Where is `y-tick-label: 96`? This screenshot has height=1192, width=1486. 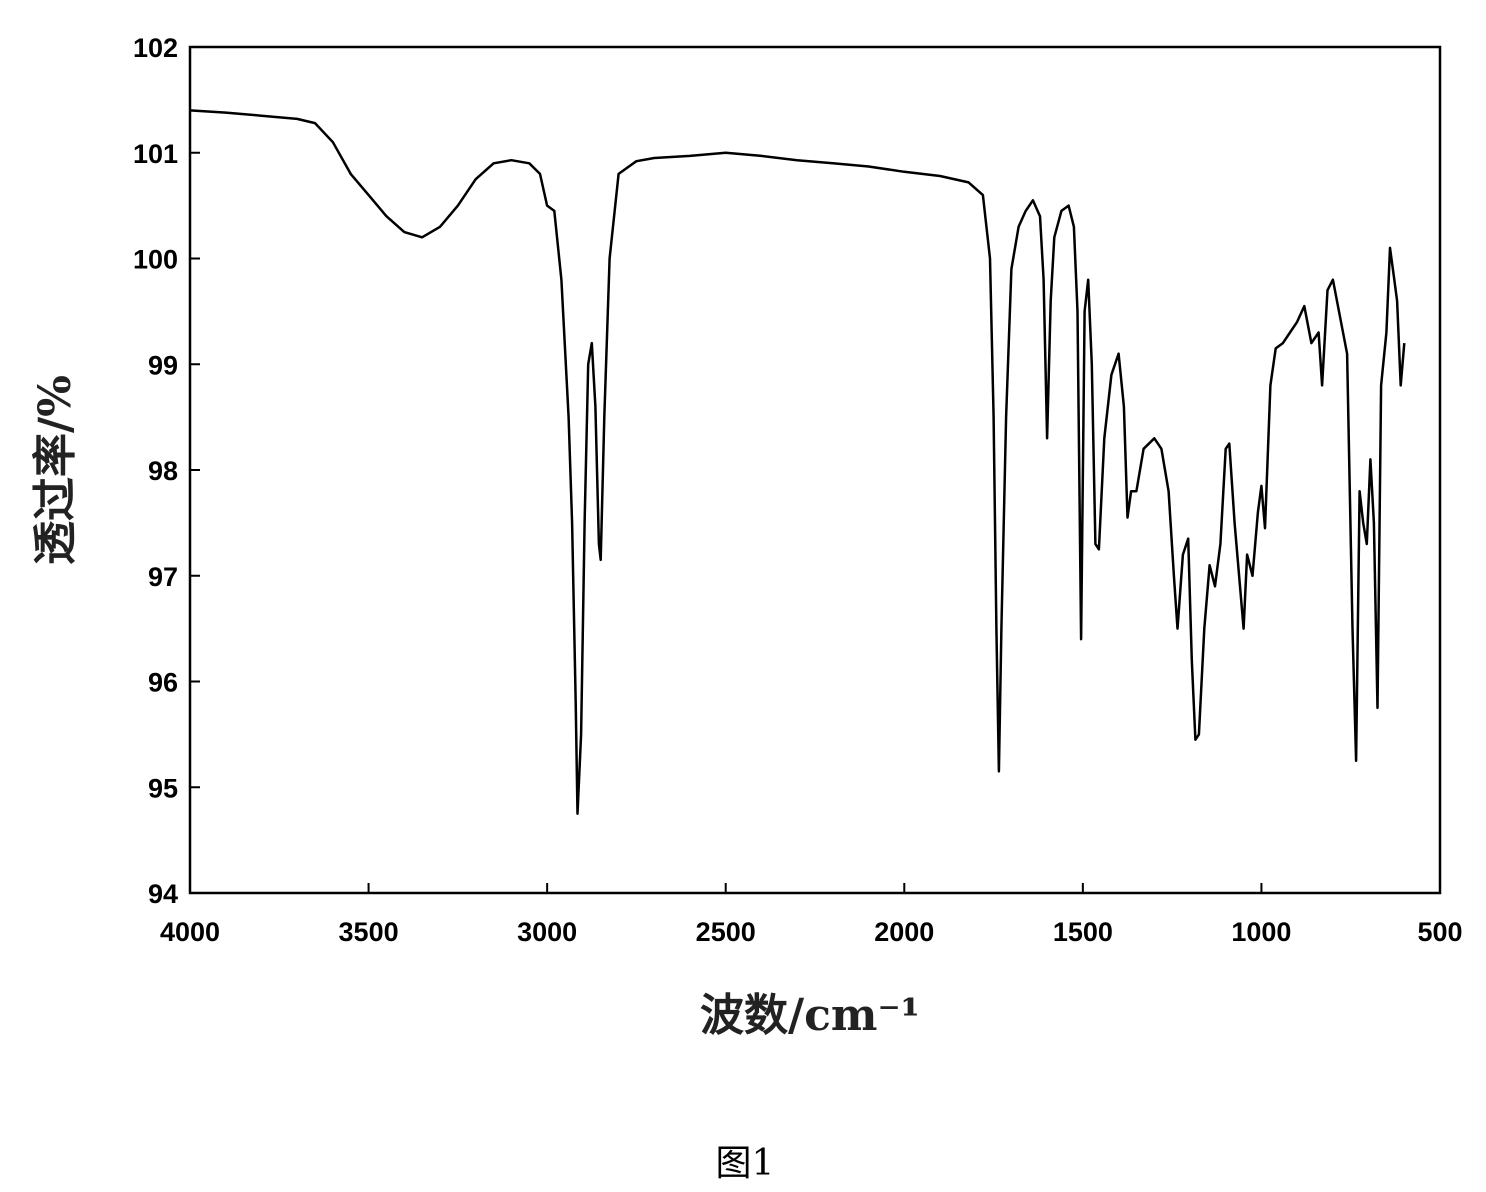 y-tick-label: 96 is located at coordinates (163, 683).